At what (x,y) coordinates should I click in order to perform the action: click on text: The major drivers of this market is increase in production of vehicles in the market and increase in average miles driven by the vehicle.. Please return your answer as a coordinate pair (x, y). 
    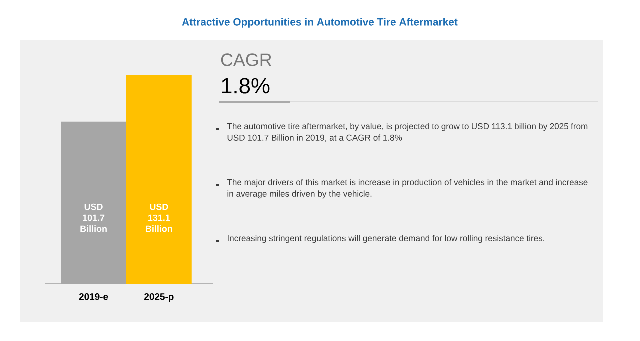
    Looking at the image, I should click on (407, 189).